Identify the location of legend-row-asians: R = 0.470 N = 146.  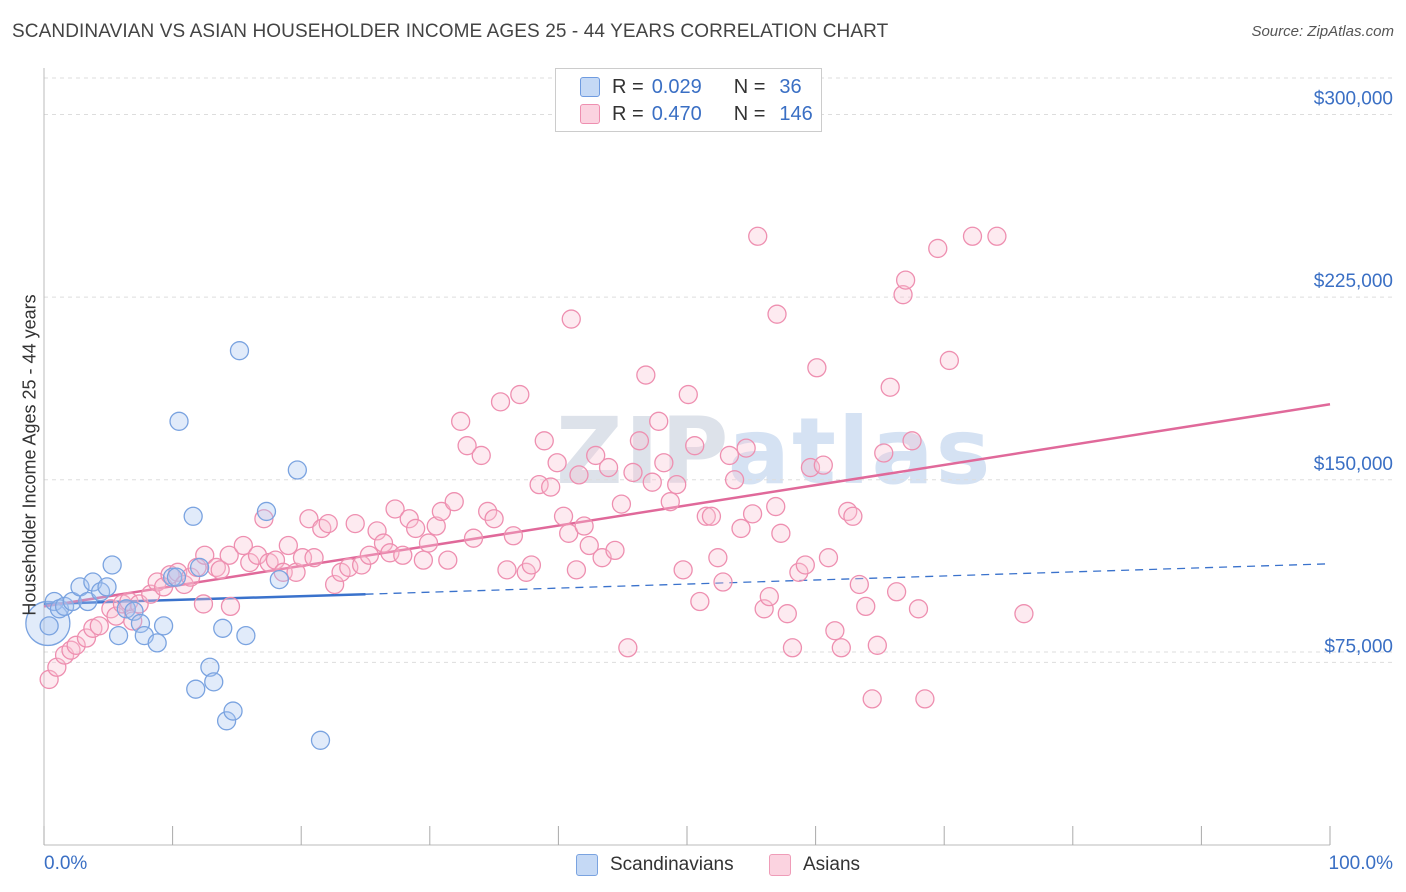
(696, 114).